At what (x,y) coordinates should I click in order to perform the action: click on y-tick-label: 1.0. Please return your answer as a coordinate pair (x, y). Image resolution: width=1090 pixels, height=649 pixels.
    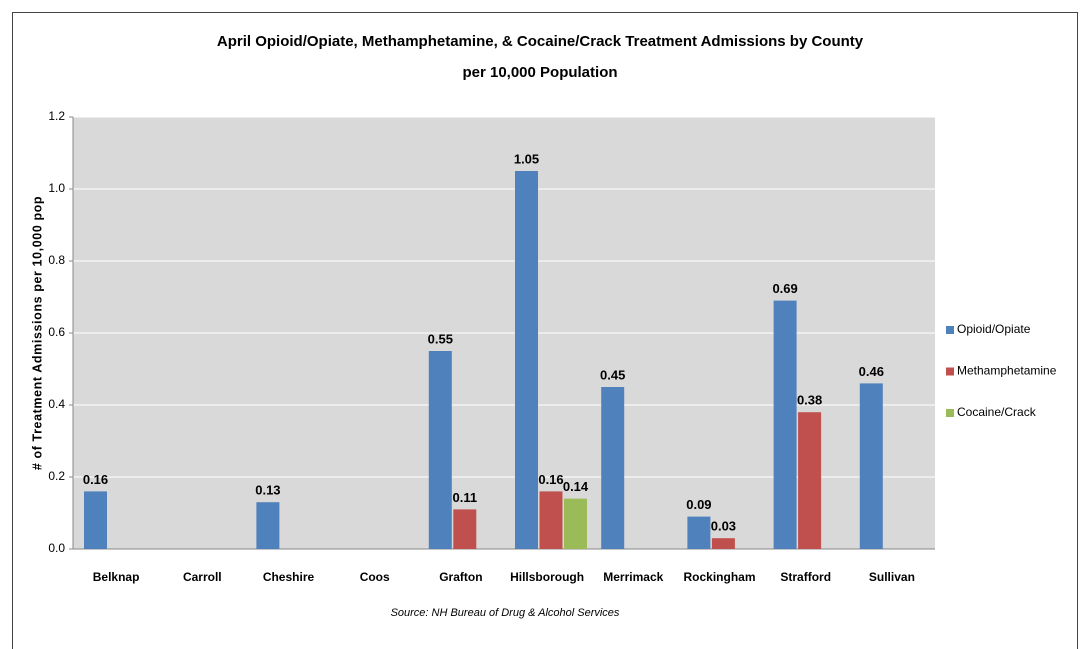
    Looking at the image, I should click on (56, 188).